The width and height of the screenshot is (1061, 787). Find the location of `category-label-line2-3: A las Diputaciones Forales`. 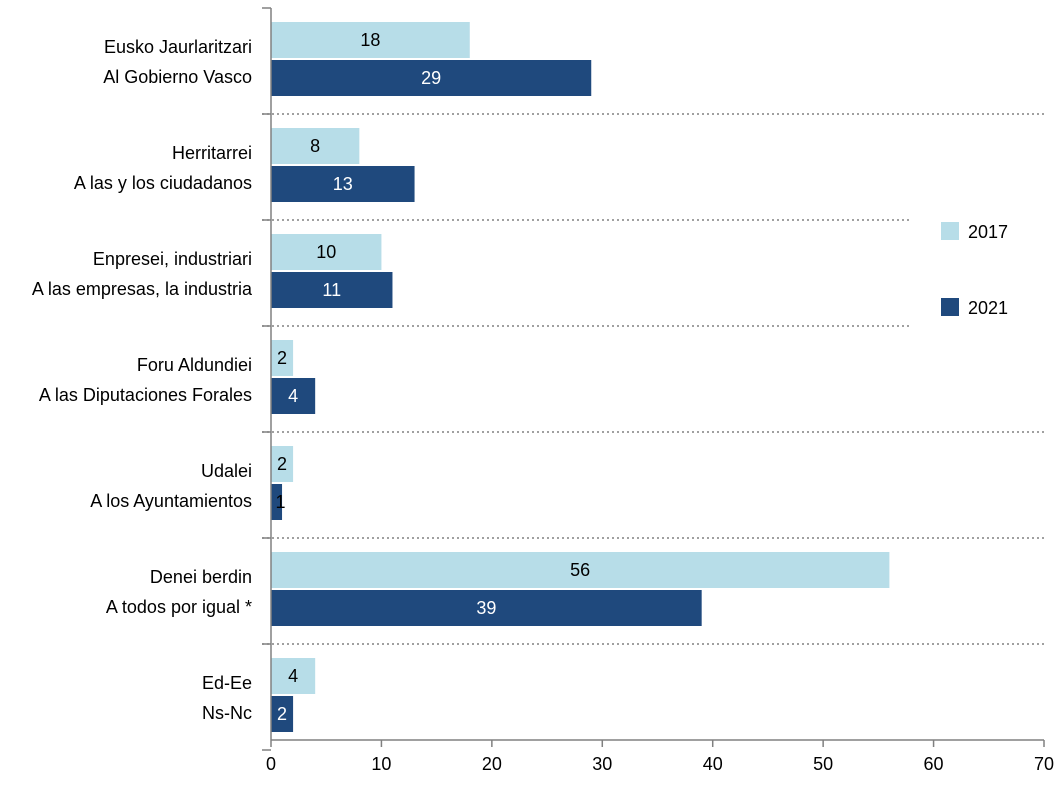

category-label-line2-3: A las Diputaciones Forales is located at coordinates (145, 395).